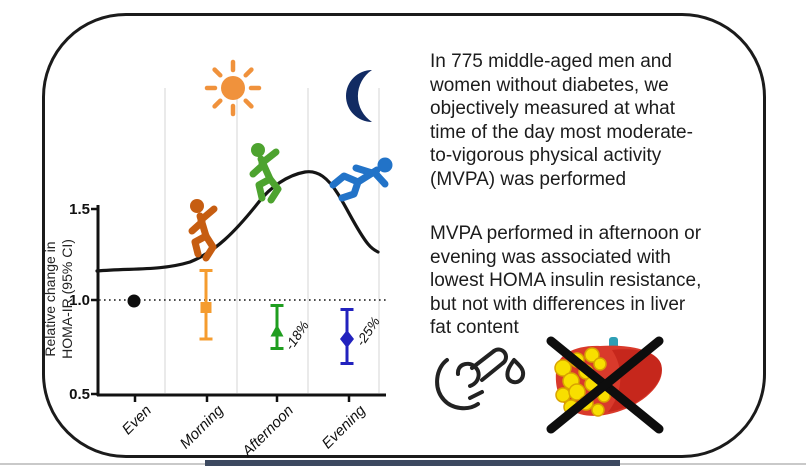  I want to click on y-axis, so click(95, 300).